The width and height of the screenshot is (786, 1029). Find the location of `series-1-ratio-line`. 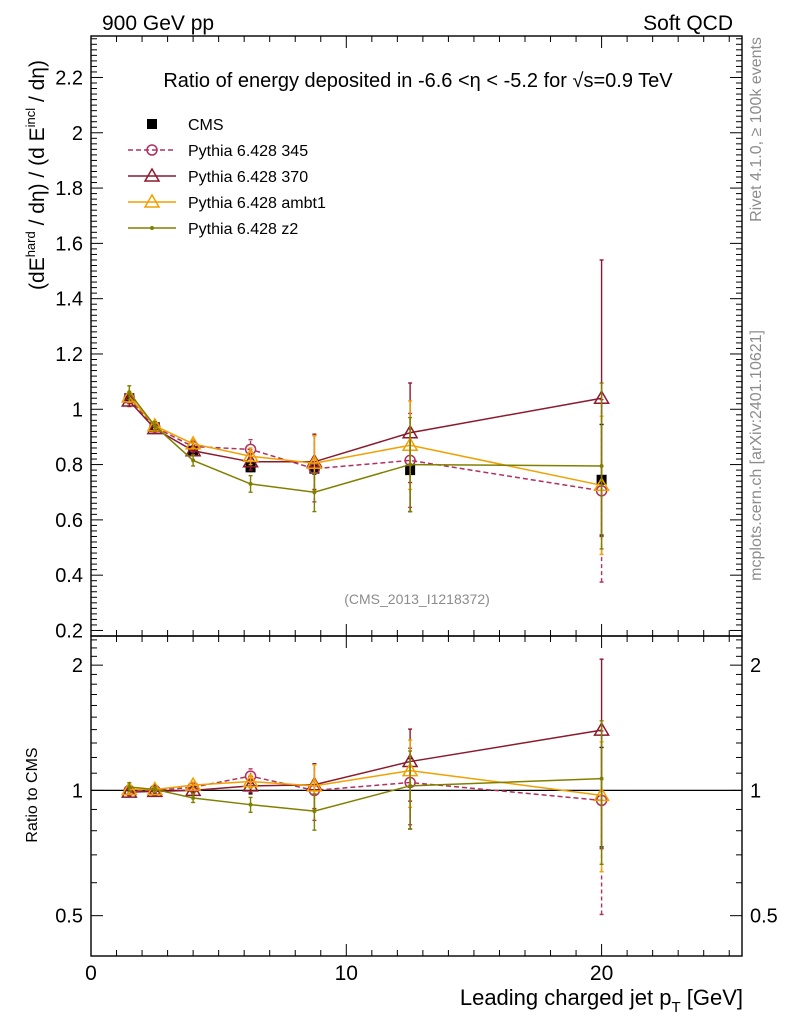

series-1-ratio-line is located at coordinates (365, 761).